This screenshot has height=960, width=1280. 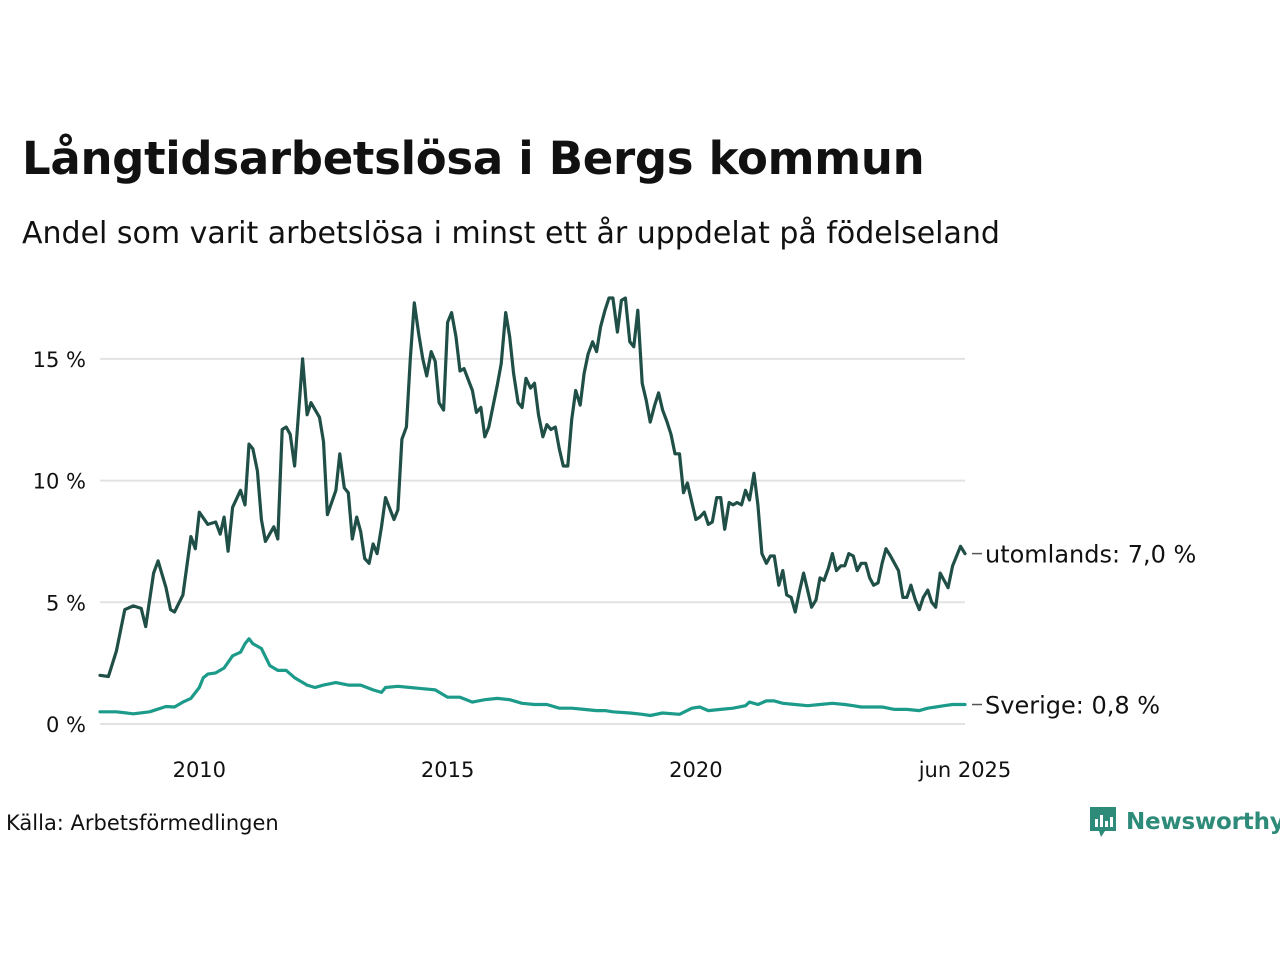 What do you see at coordinates (59, 482) in the screenshot?
I see `y-tick-label: 10 %` at bounding box center [59, 482].